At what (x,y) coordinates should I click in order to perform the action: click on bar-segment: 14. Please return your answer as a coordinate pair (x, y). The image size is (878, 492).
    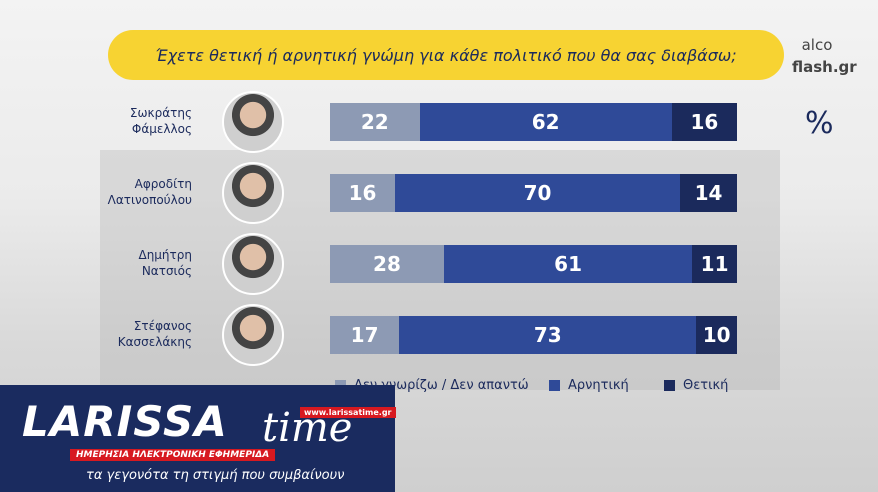
    Looking at the image, I should click on (708, 193).